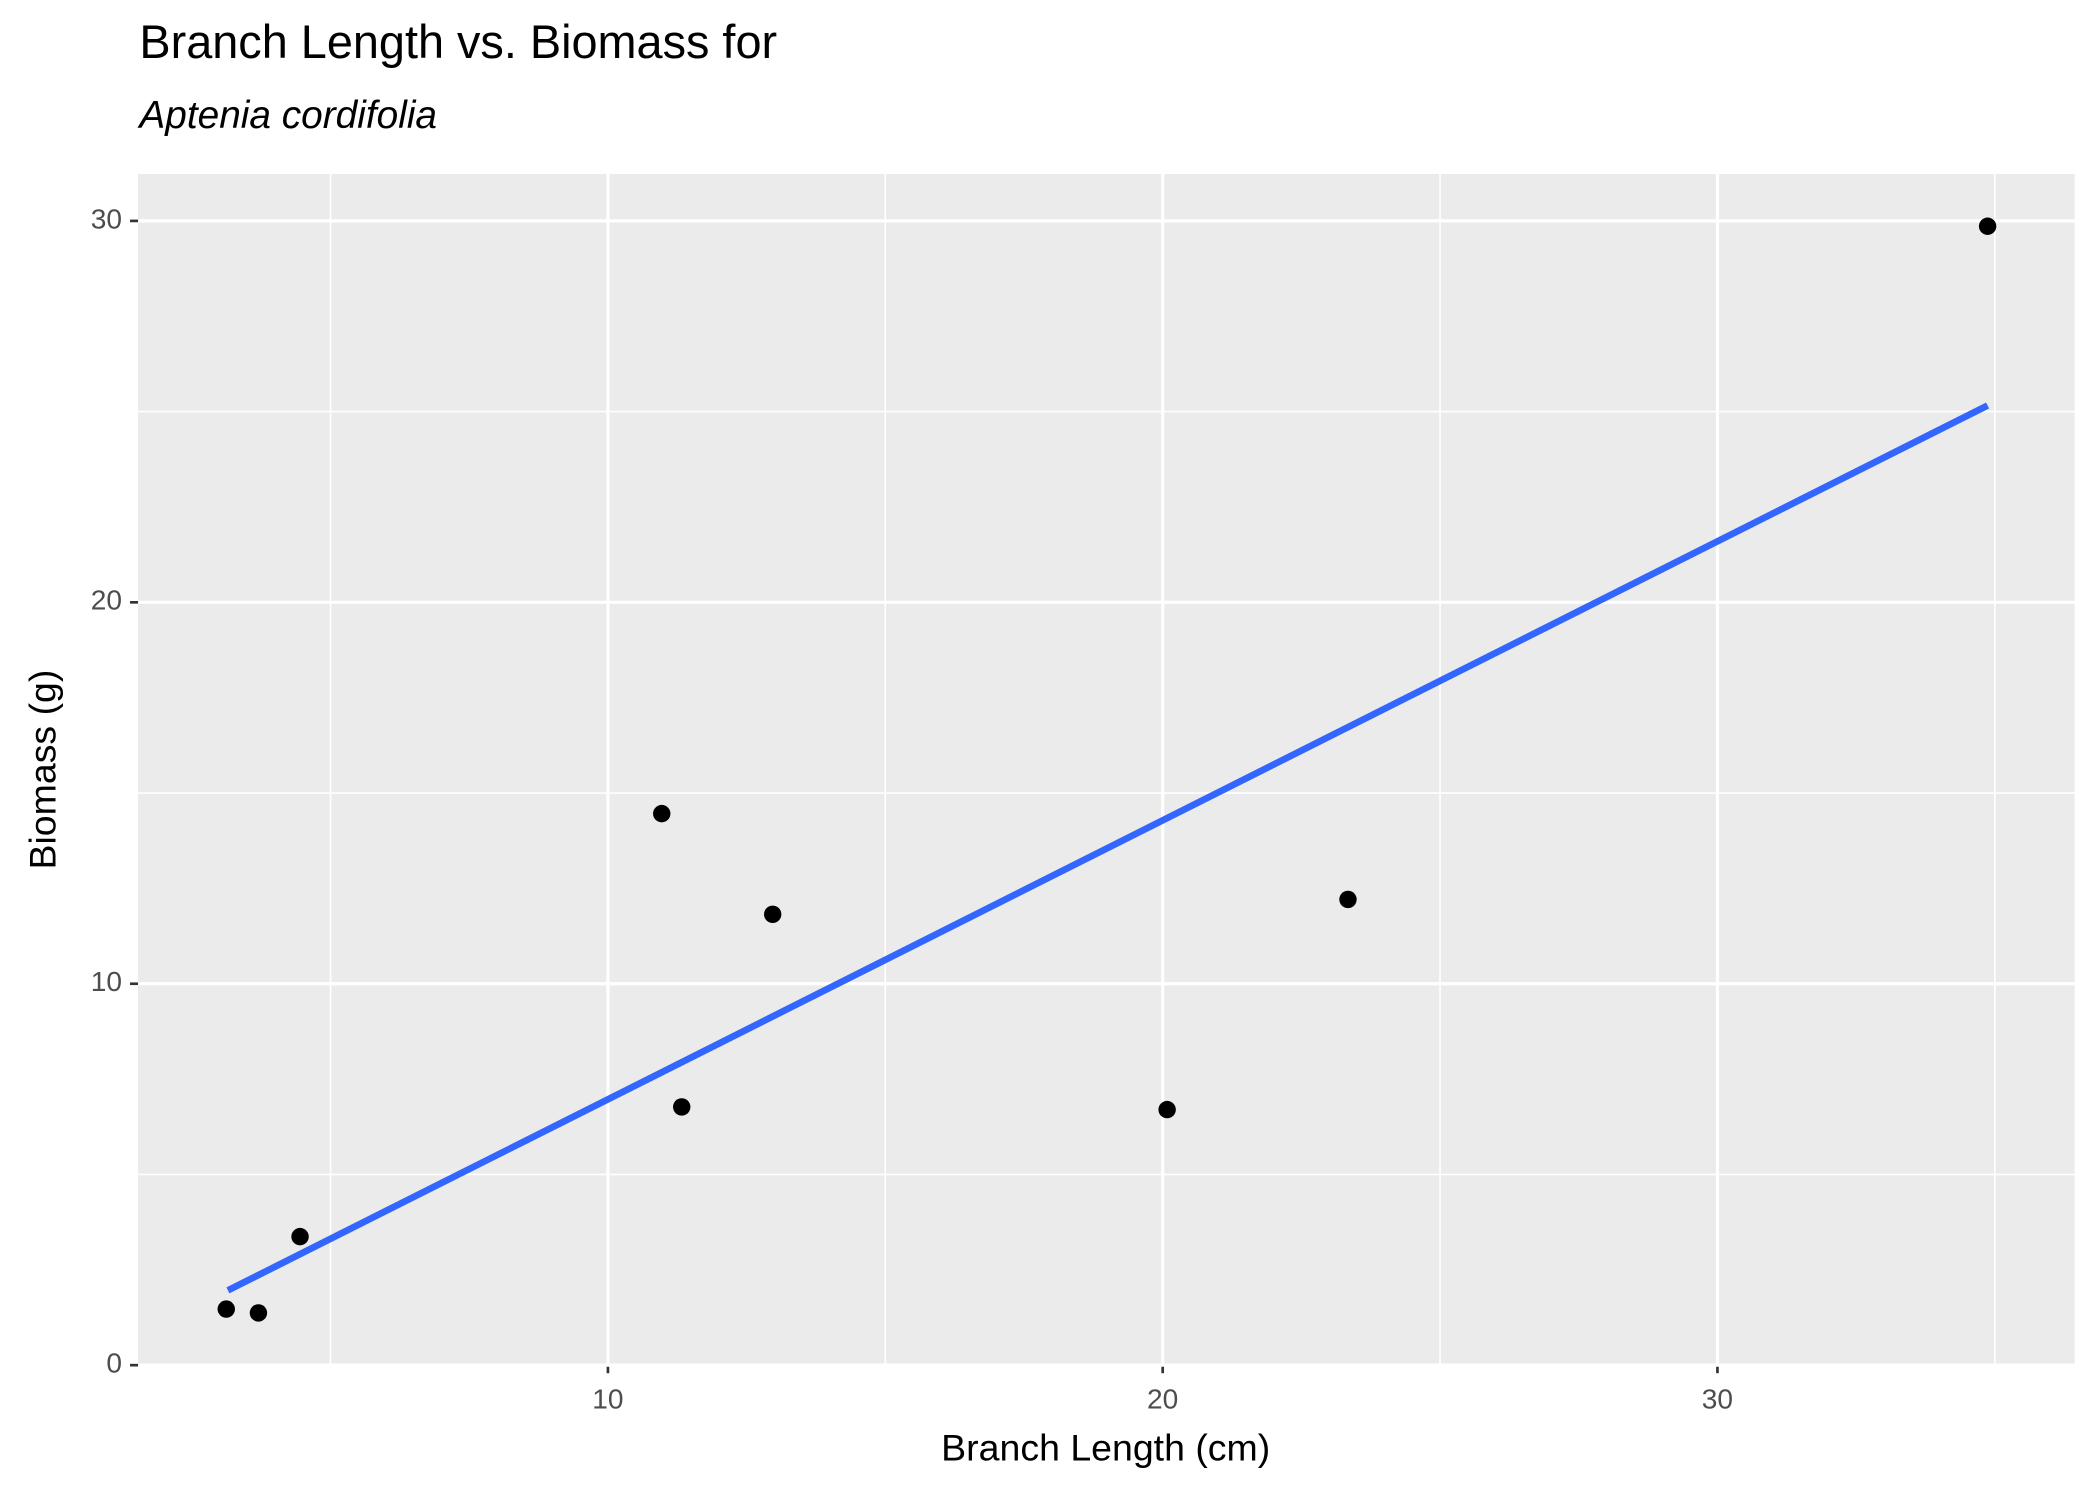 The width and height of the screenshot is (2099, 1499). What do you see at coordinates (1717, 1399) in the screenshot?
I see `x-tick-label: 30` at bounding box center [1717, 1399].